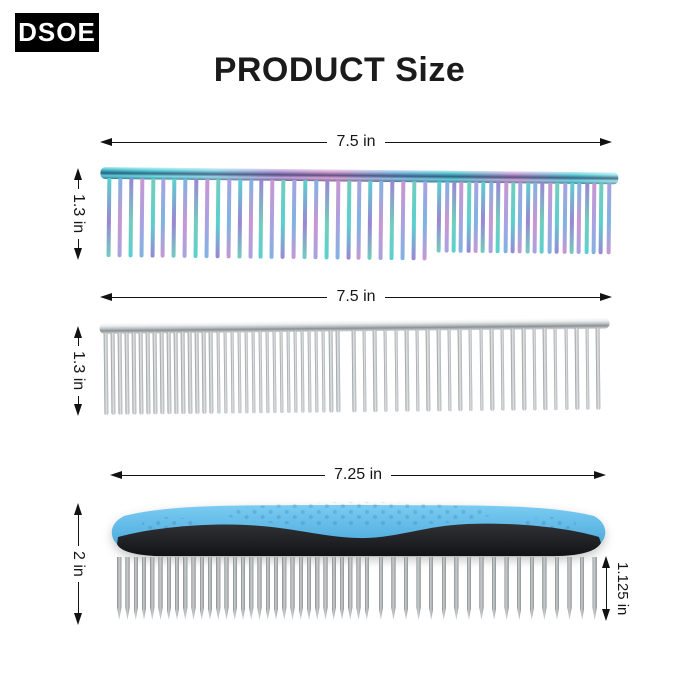 The image size is (679, 679). Describe the element at coordinates (476, 370) in the screenshot. I see `steel-comb-teeth-wide` at that location.